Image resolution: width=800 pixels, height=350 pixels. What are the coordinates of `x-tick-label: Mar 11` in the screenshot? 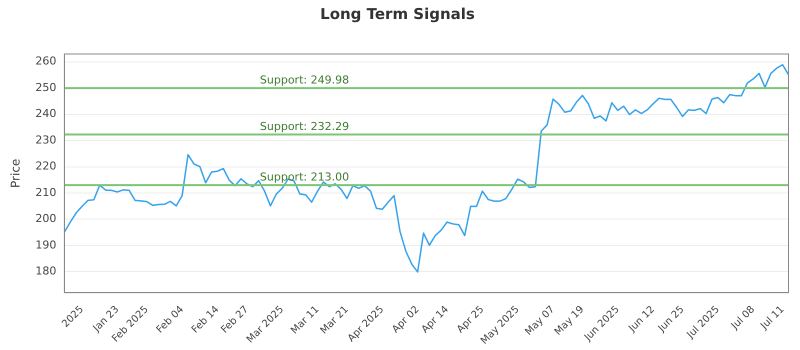 It's located at (305, 320).